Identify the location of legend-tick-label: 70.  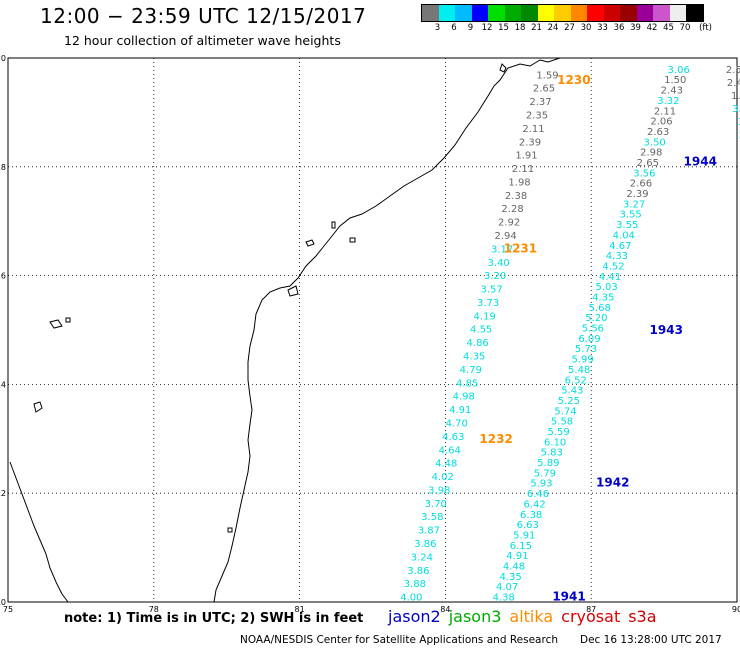
(685, 28).